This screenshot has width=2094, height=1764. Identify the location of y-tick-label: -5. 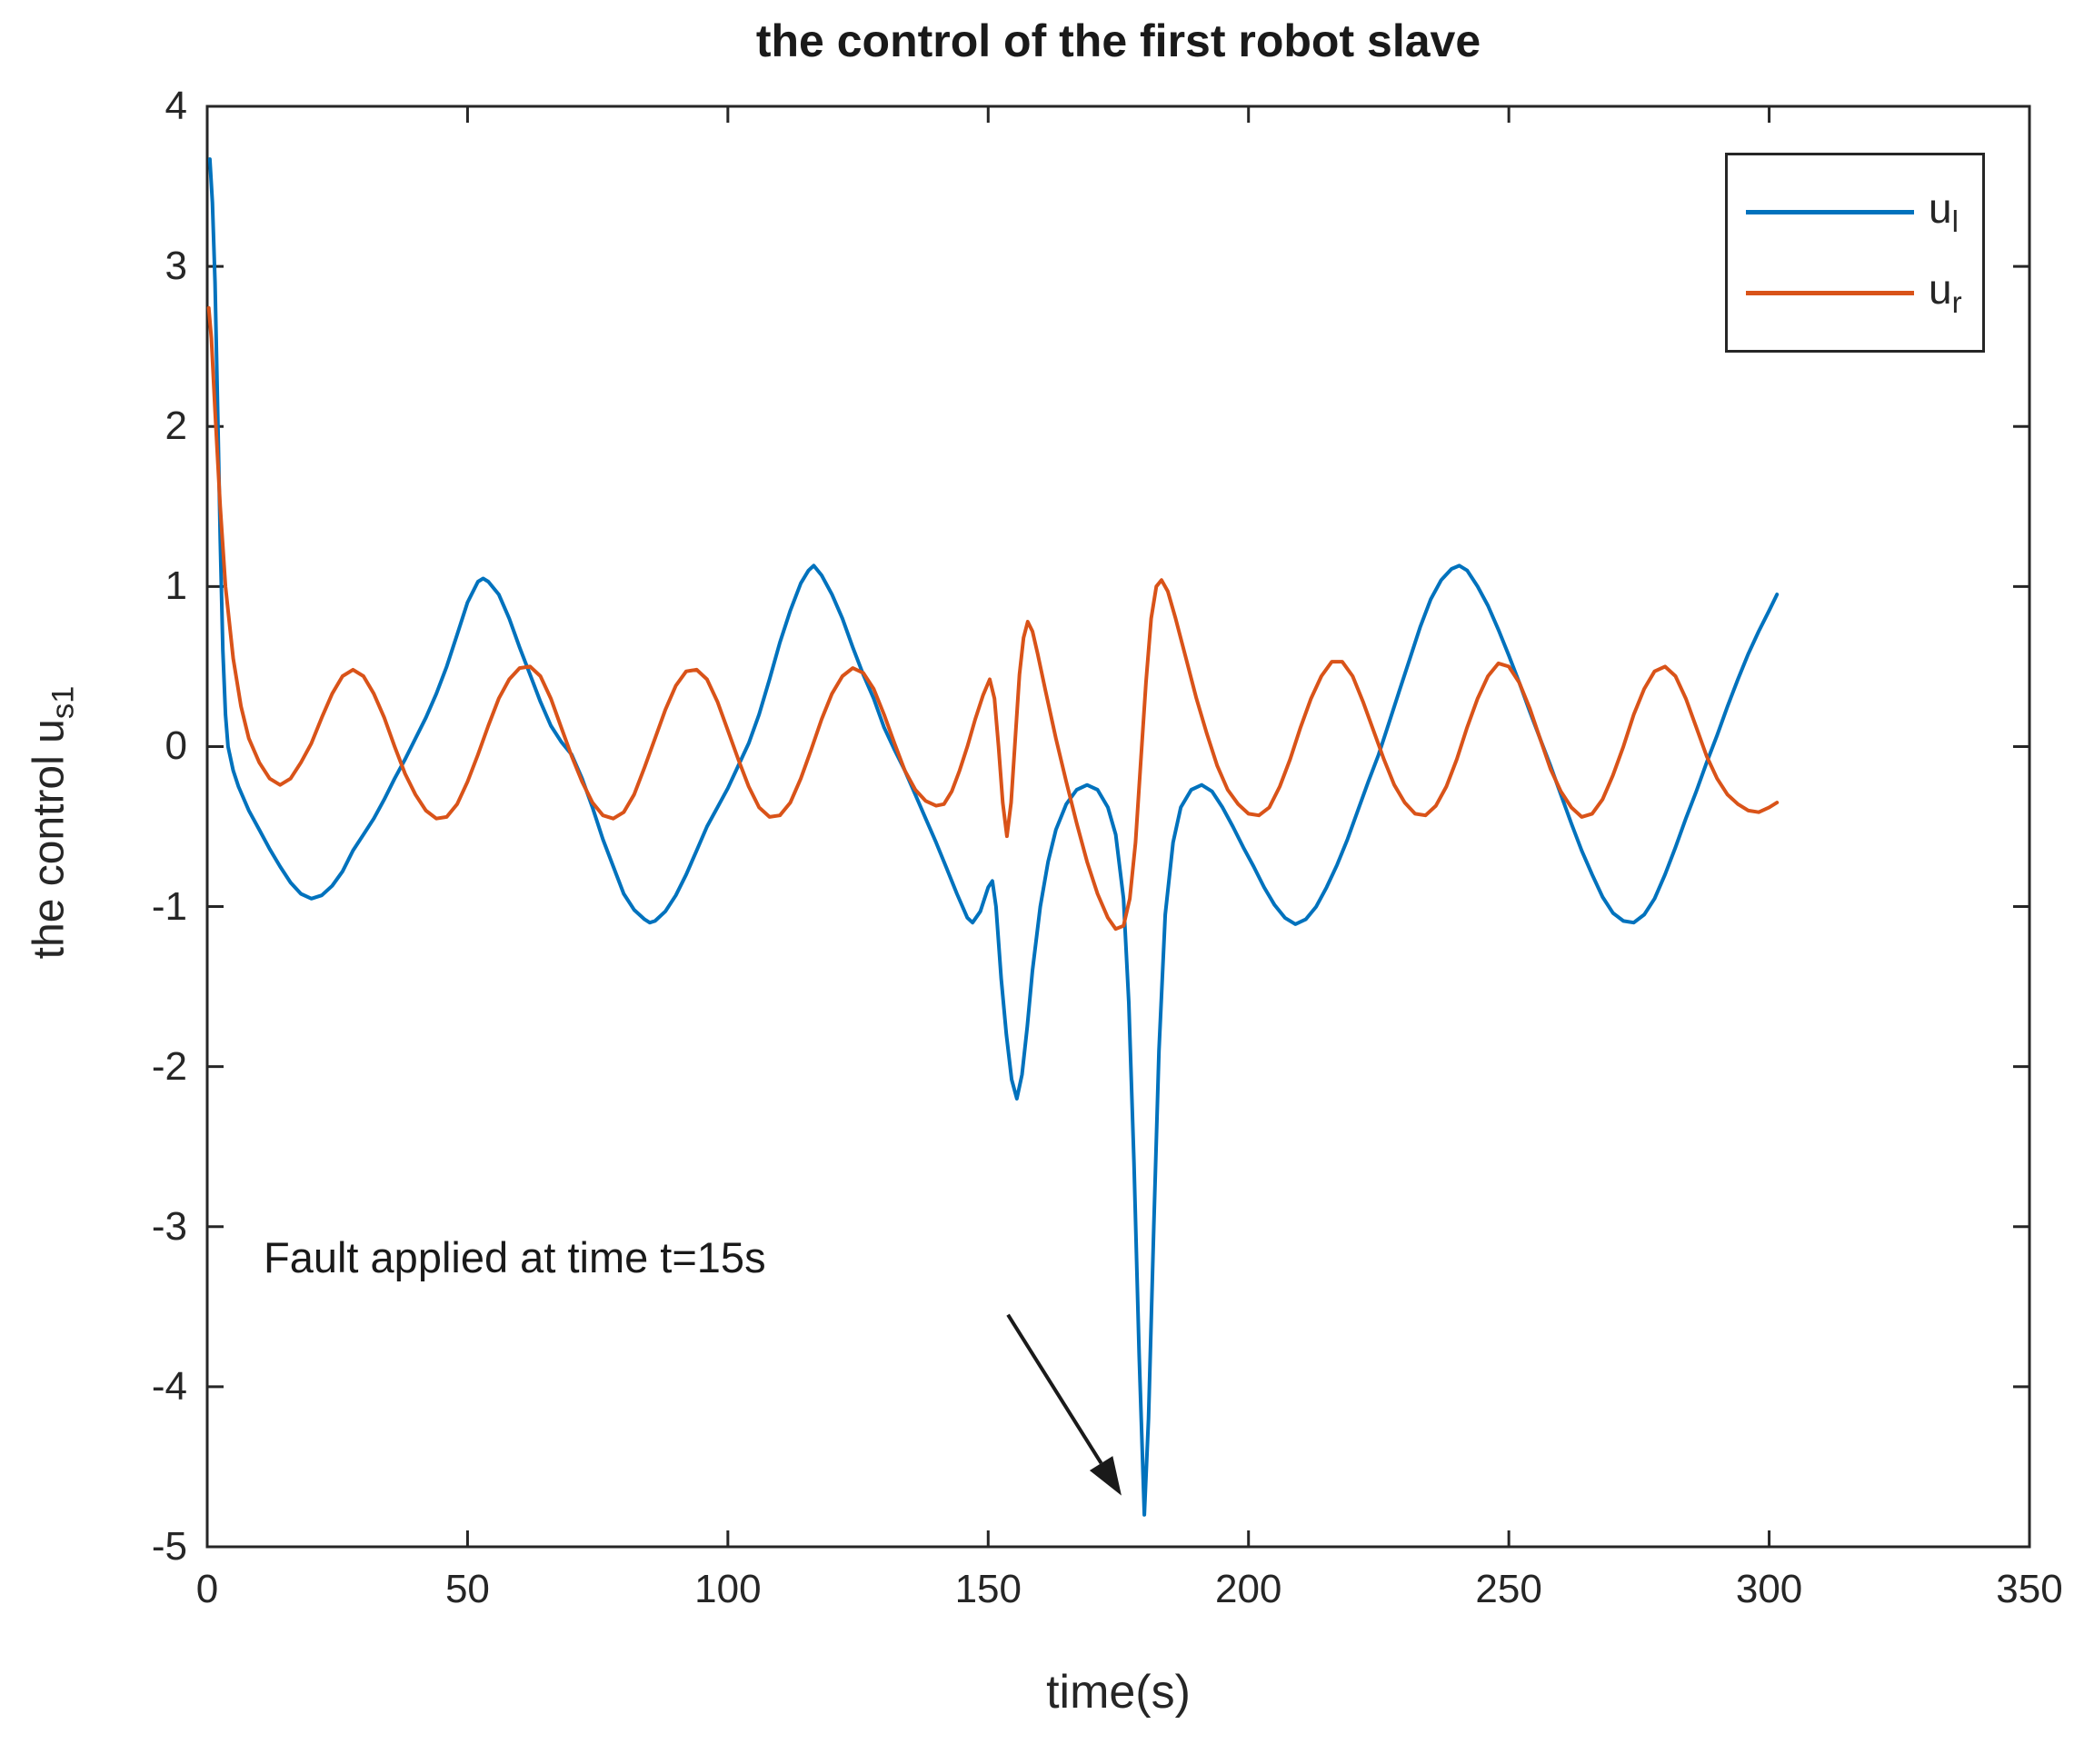
(169, 1547).